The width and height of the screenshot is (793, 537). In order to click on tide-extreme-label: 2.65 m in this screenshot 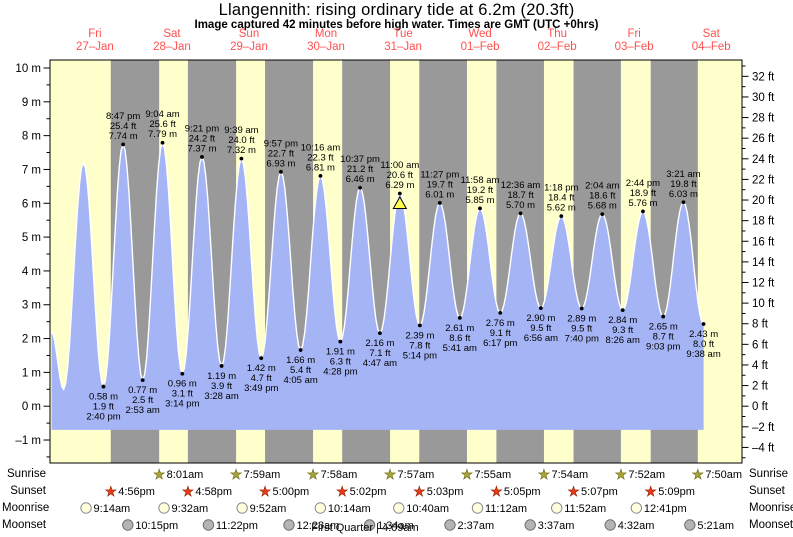, I will do `click(663, 327)`.